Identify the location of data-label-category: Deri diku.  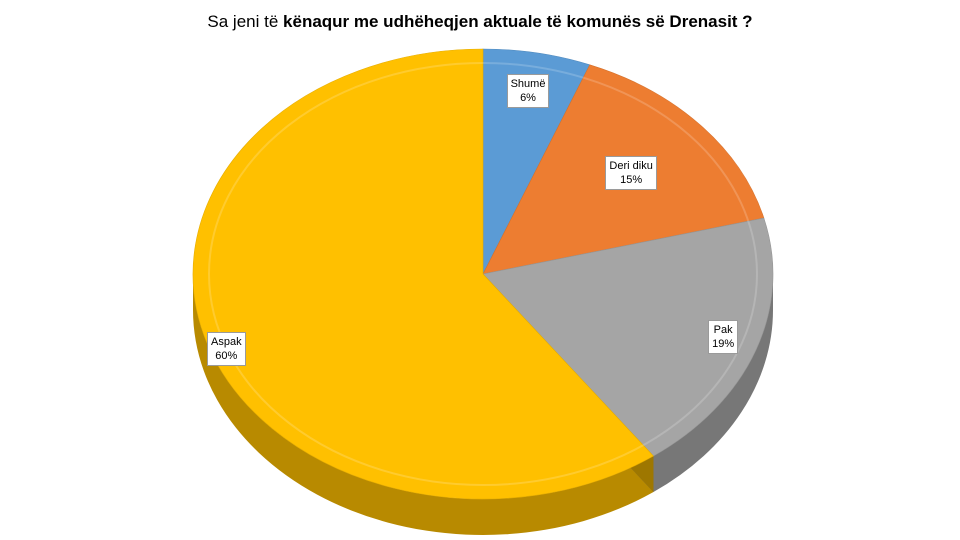
(631, 165).